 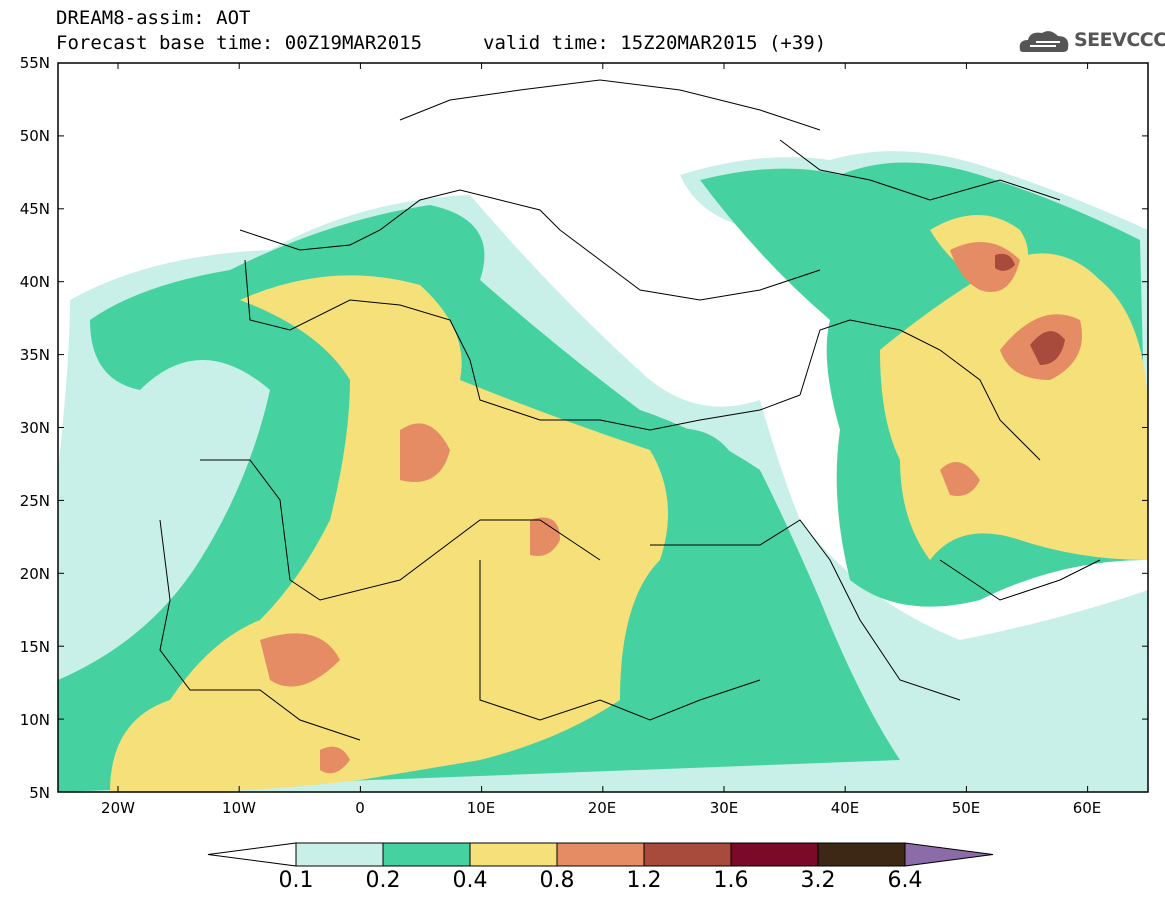 I want to click on lat-label: 20N, so click(x=34, y=574).